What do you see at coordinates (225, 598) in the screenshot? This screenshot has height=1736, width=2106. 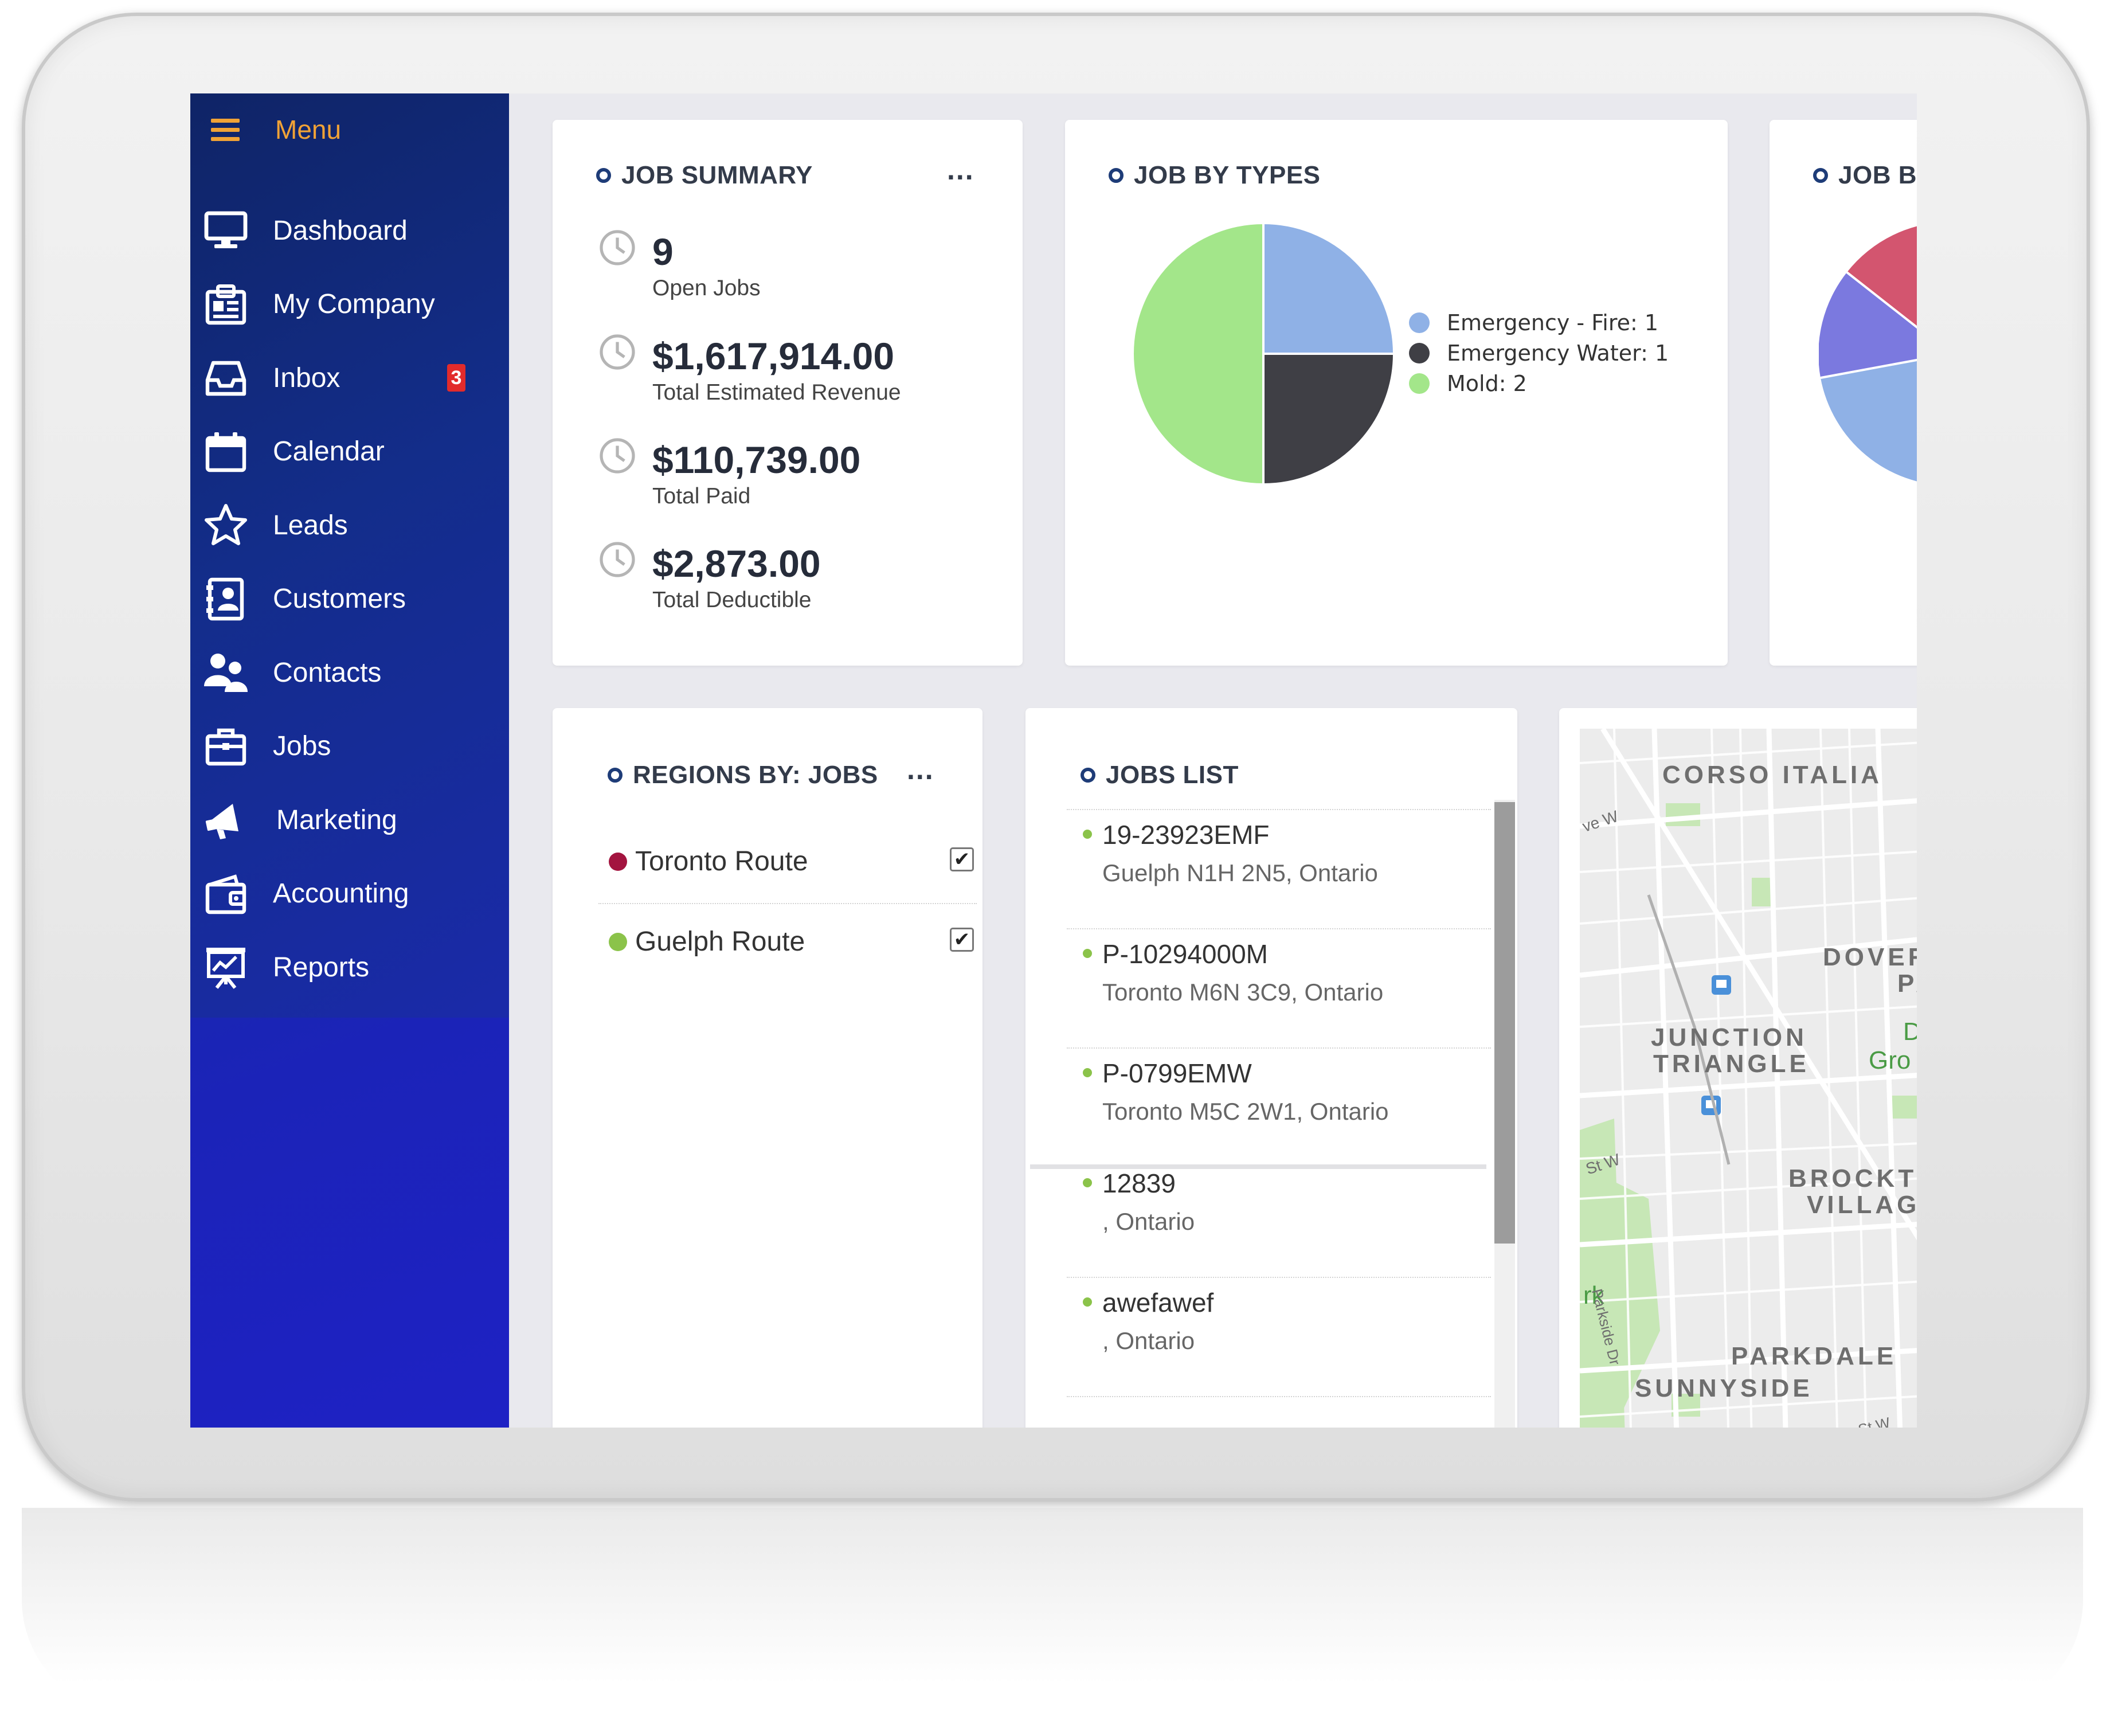 I see `address-book-icon` at bounding box center [225, 598].